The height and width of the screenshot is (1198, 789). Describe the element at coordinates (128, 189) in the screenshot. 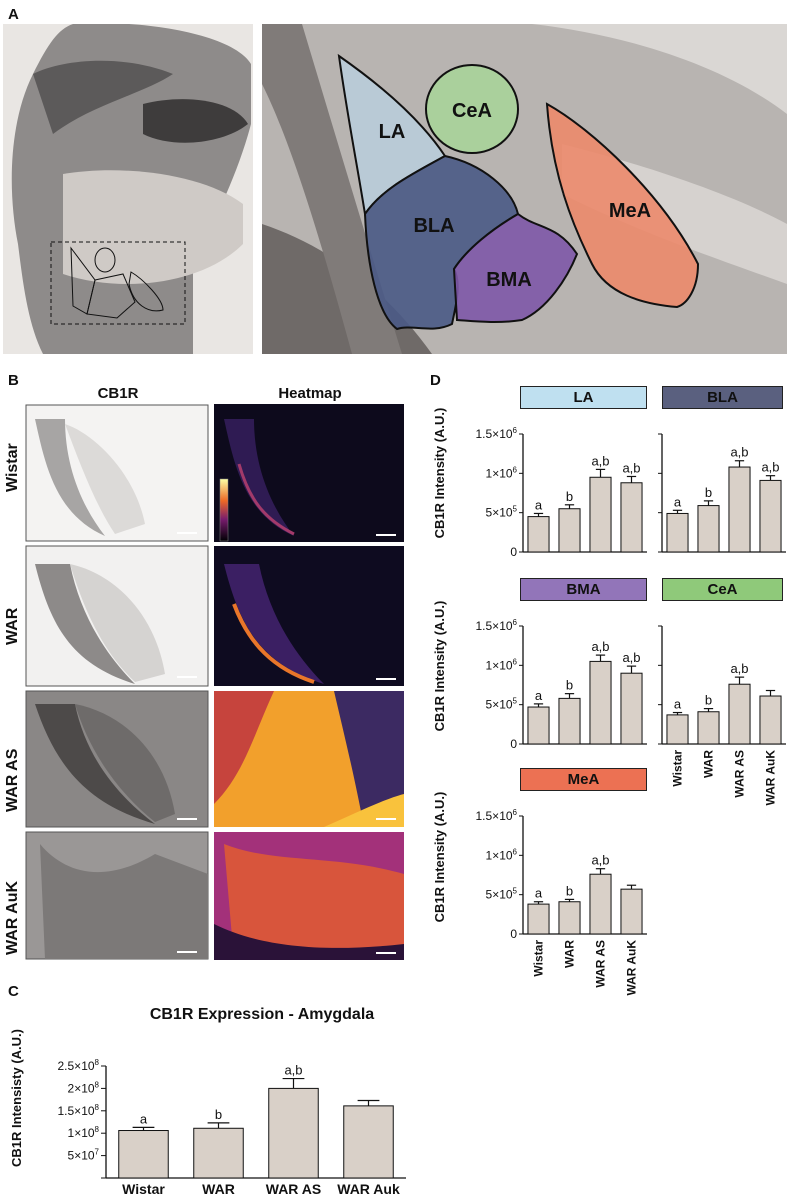

I see `brain-section-overview-image` at that location.